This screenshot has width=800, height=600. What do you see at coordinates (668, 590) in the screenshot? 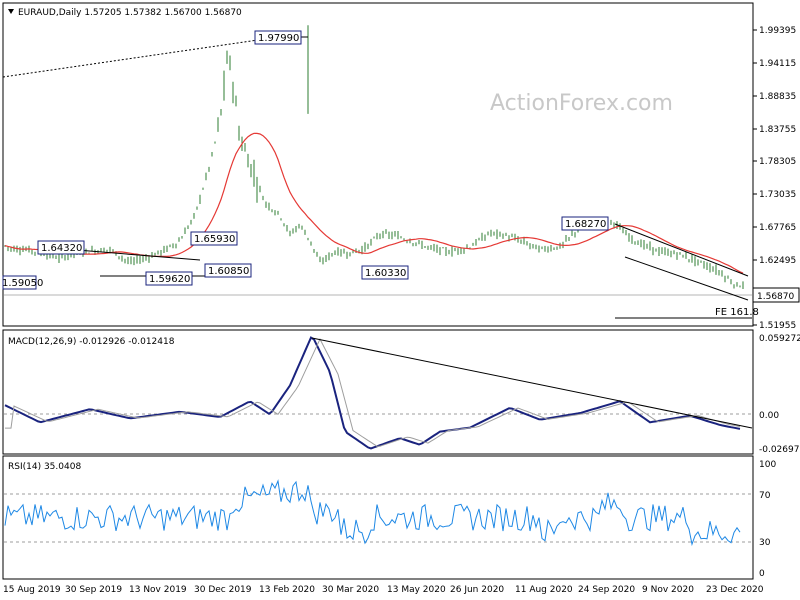
I see `x-tick: 9 Nov 2020` at bounding box center [668, 590].